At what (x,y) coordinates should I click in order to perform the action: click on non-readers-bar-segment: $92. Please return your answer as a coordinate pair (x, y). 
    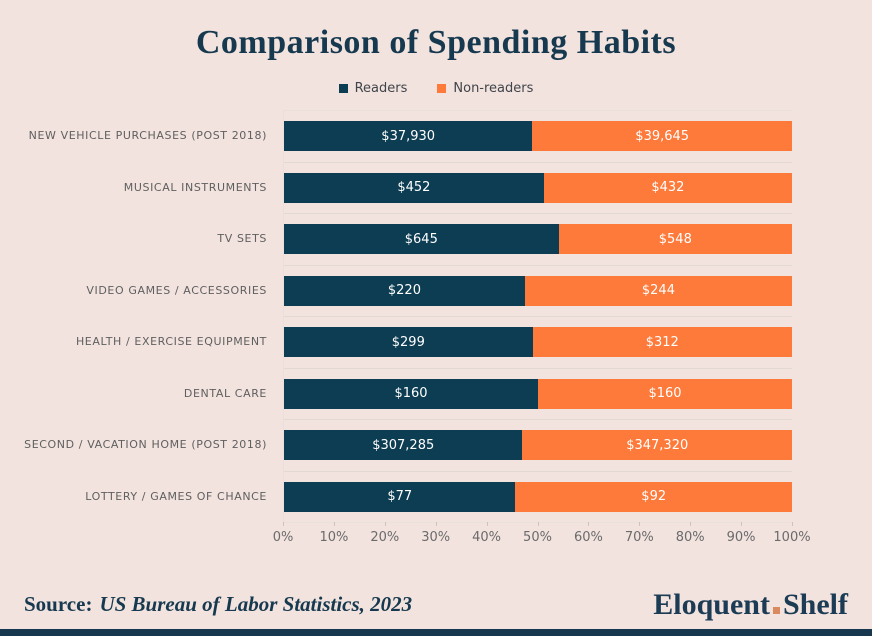
    Looking at the image, I should click on (653, 496).